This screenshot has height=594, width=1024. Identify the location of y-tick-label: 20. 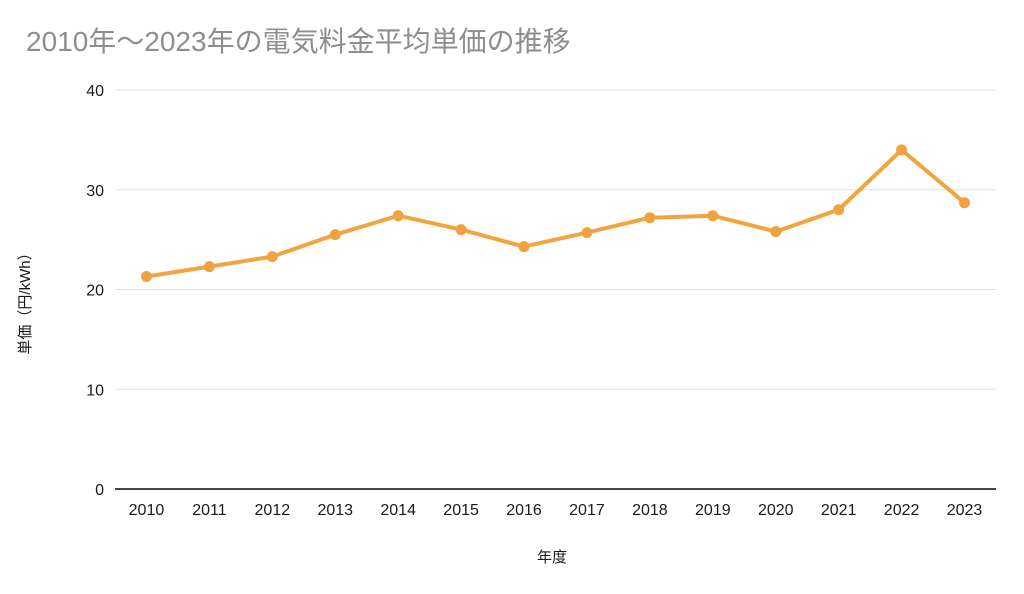
(95, 291).